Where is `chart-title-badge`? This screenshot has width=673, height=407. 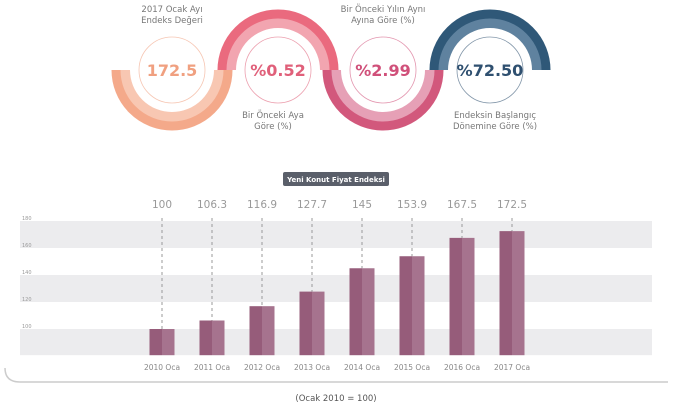
chart-title-badge is located at coordinates (336, 179).